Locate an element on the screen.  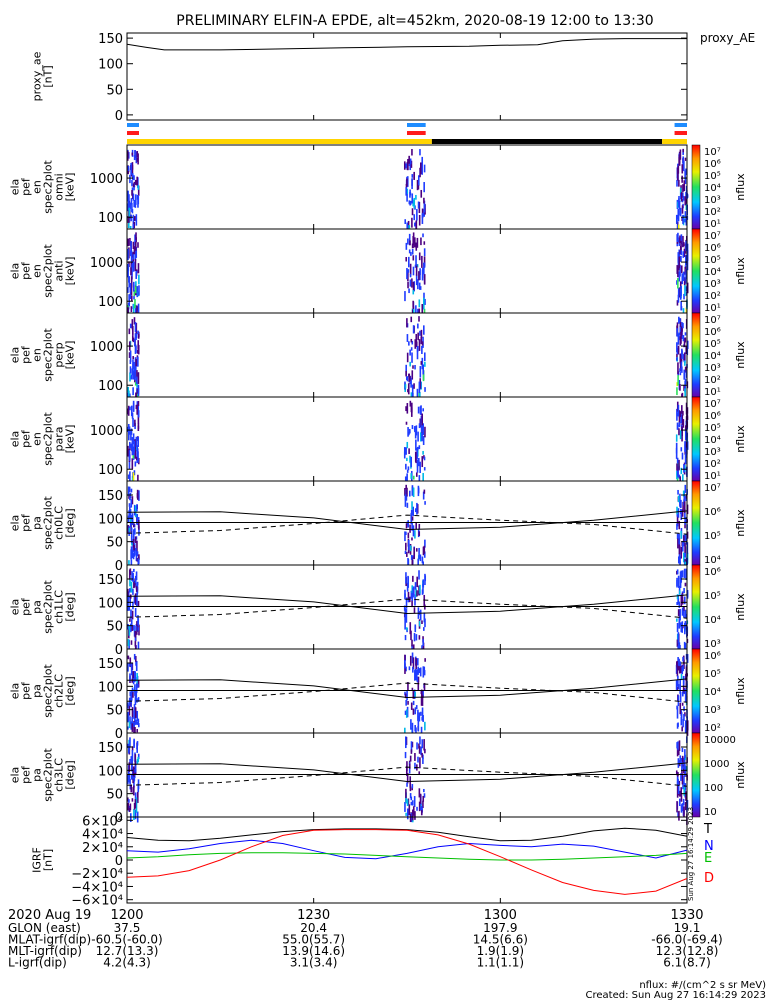
units-note: nflux: #/(cm^2 s sr MeV) is located at coordinates (702, 985).